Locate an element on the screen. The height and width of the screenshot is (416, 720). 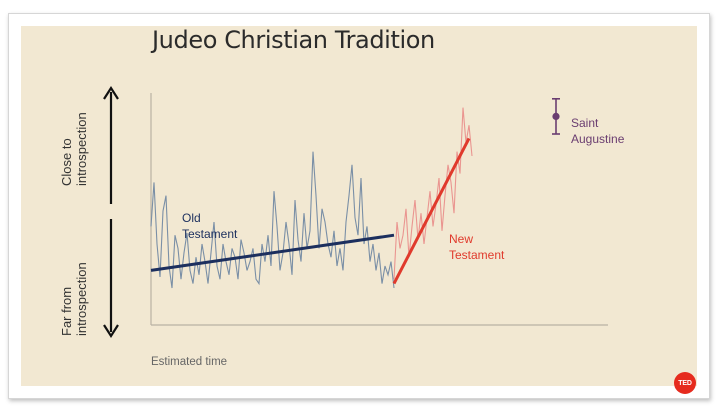
old-testament-label-line-1: Old is located at coordinates (191, 218).